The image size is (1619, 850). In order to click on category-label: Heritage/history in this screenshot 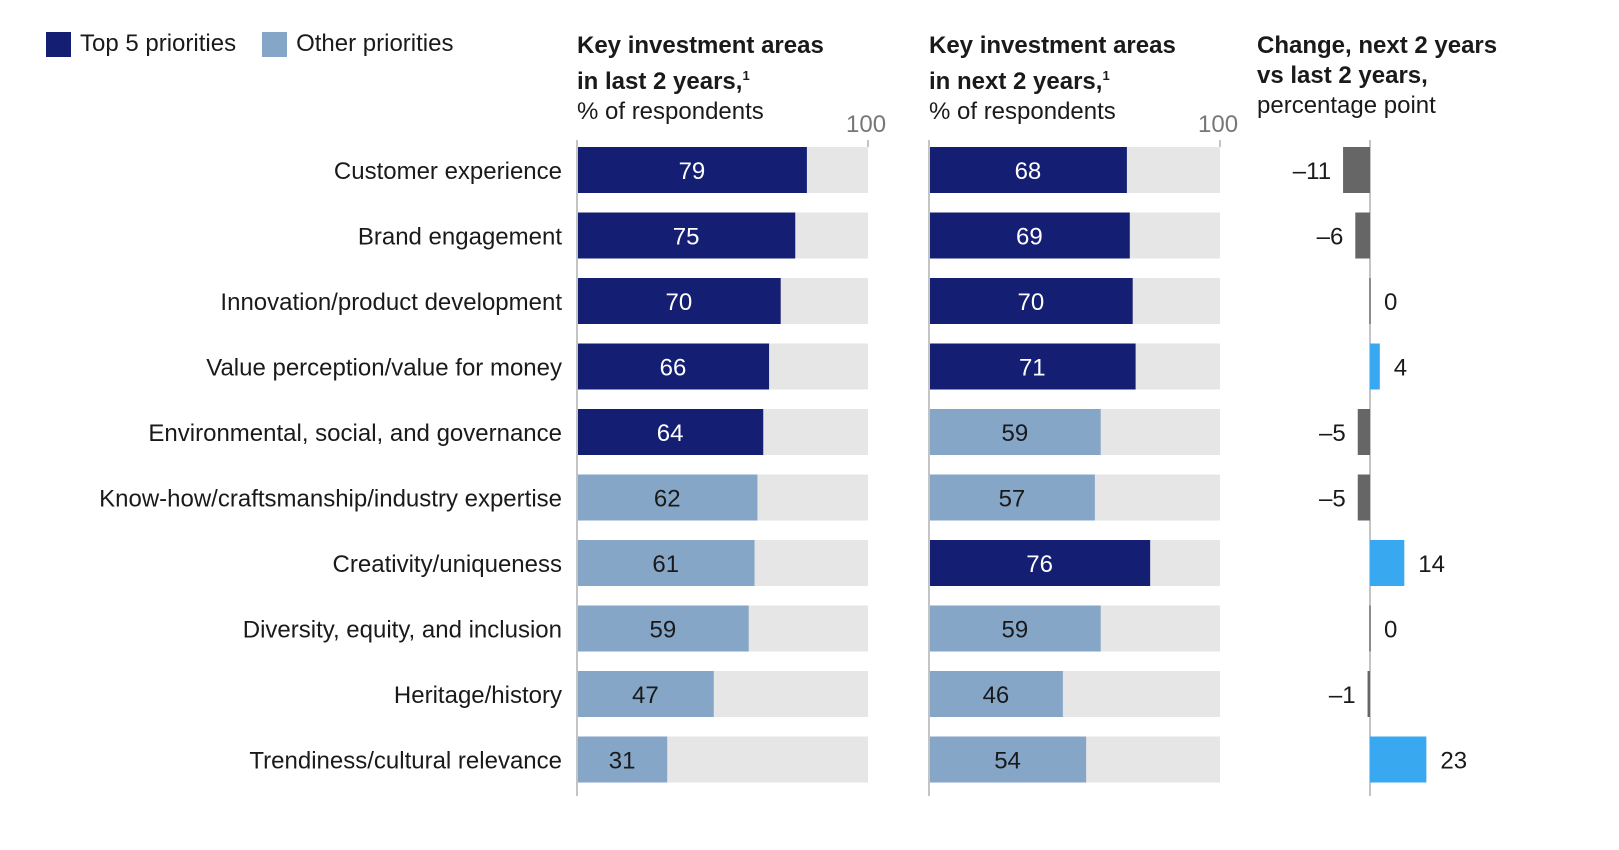, I will do `click(478, 695)`.